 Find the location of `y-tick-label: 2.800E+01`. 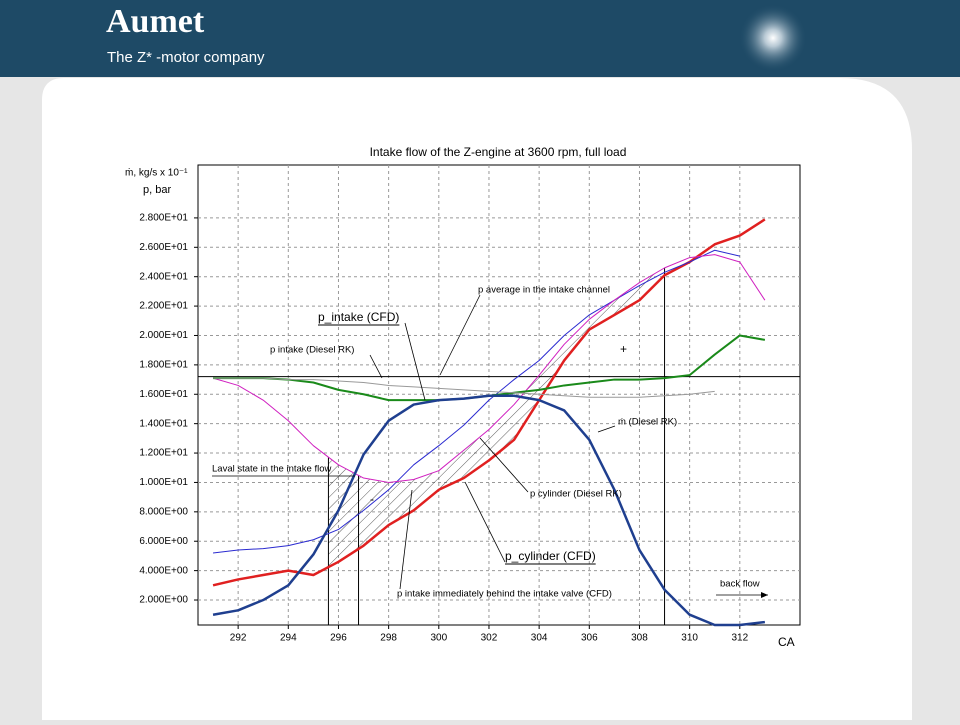

y-tick-label: 2.800E+01 is located at coordinates (163, 218).